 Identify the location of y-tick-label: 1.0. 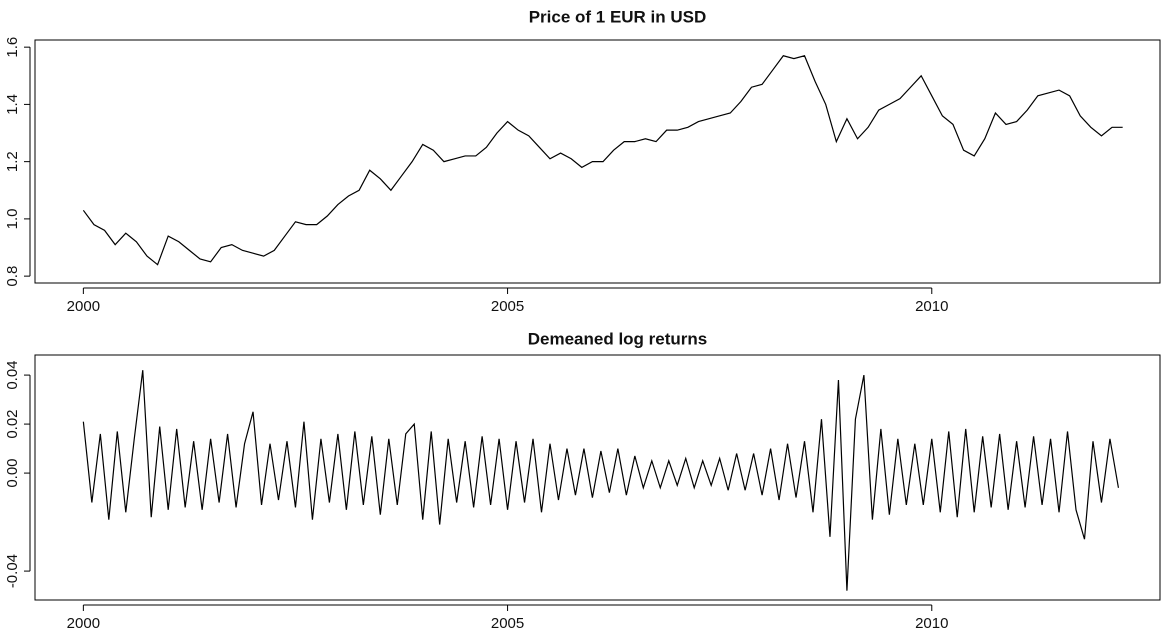
(12, 218).